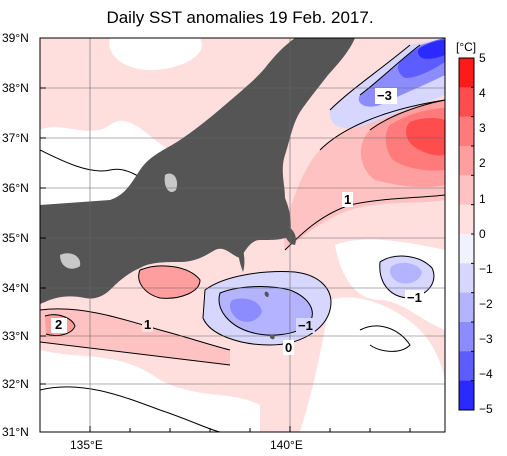 The width and height of the screenshot is (507, 456). Describe the element at coordinates (289, 347) in the screenshot. I see `contour-label-0: 0` at that location.